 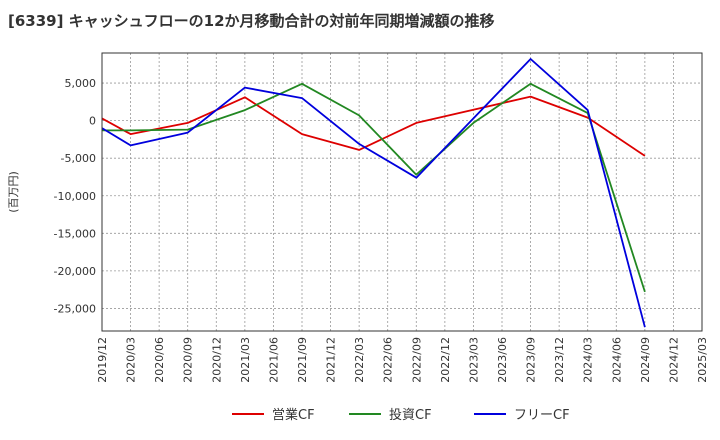 I want to click on x-tick-label: 2020/06, so click(x=159, y=360).